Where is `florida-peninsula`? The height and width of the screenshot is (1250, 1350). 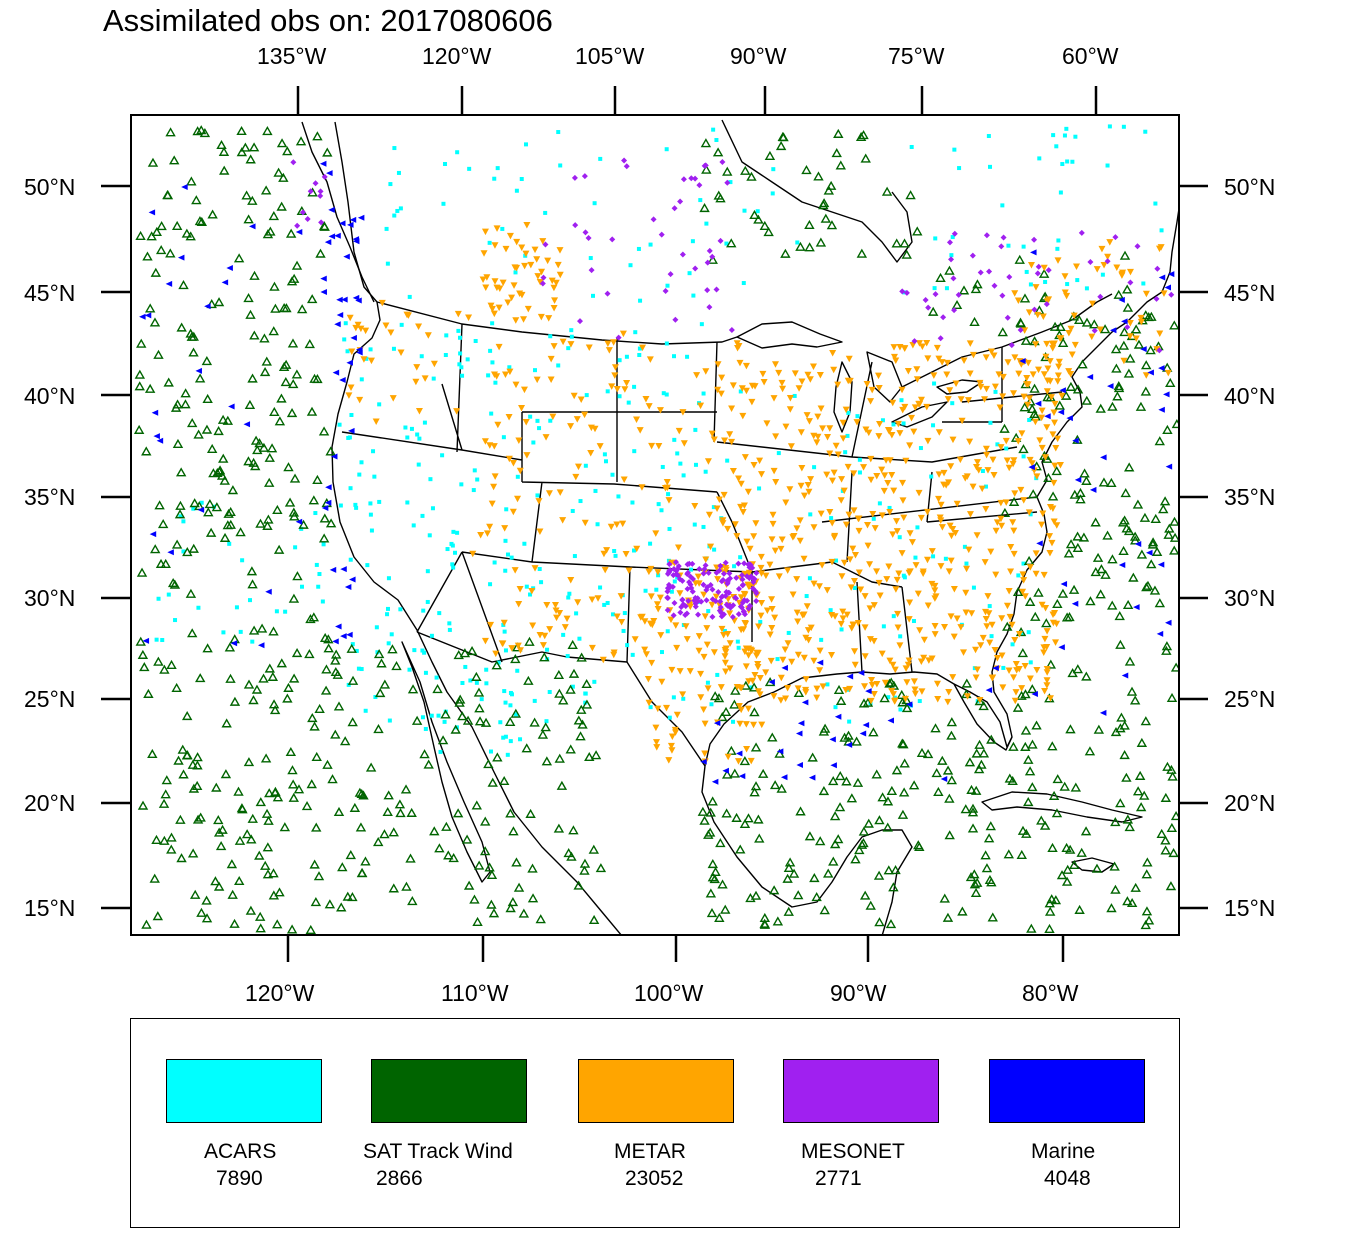 florida-peninsula is located at coordinates (983, 715).